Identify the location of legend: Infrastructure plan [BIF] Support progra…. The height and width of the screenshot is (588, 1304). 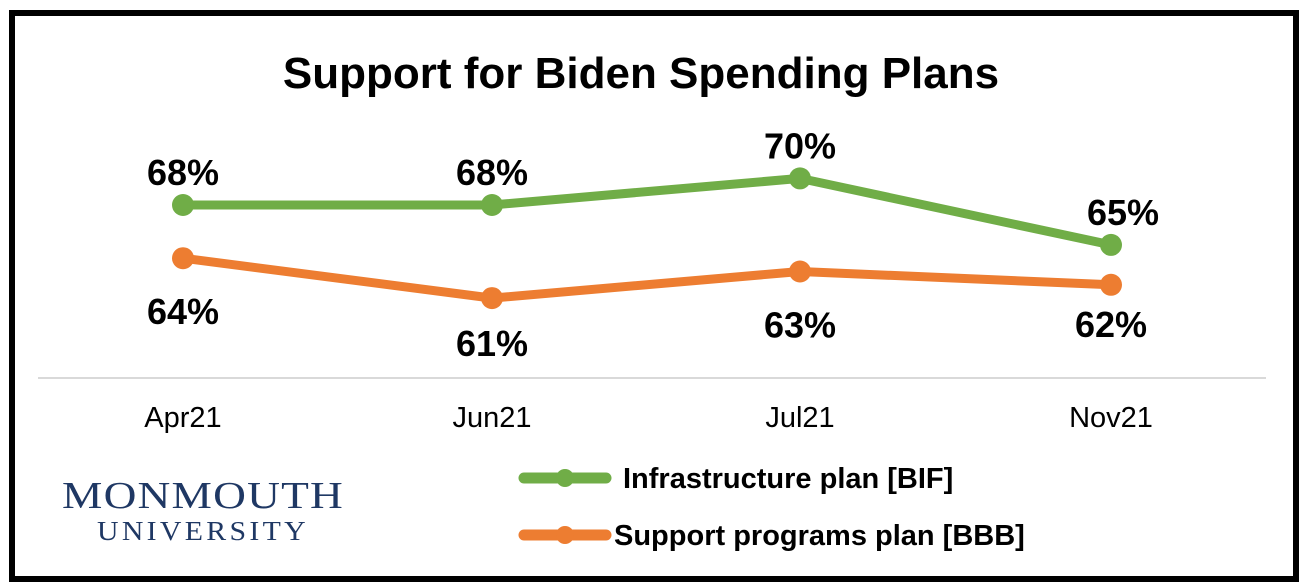
(771, 507).